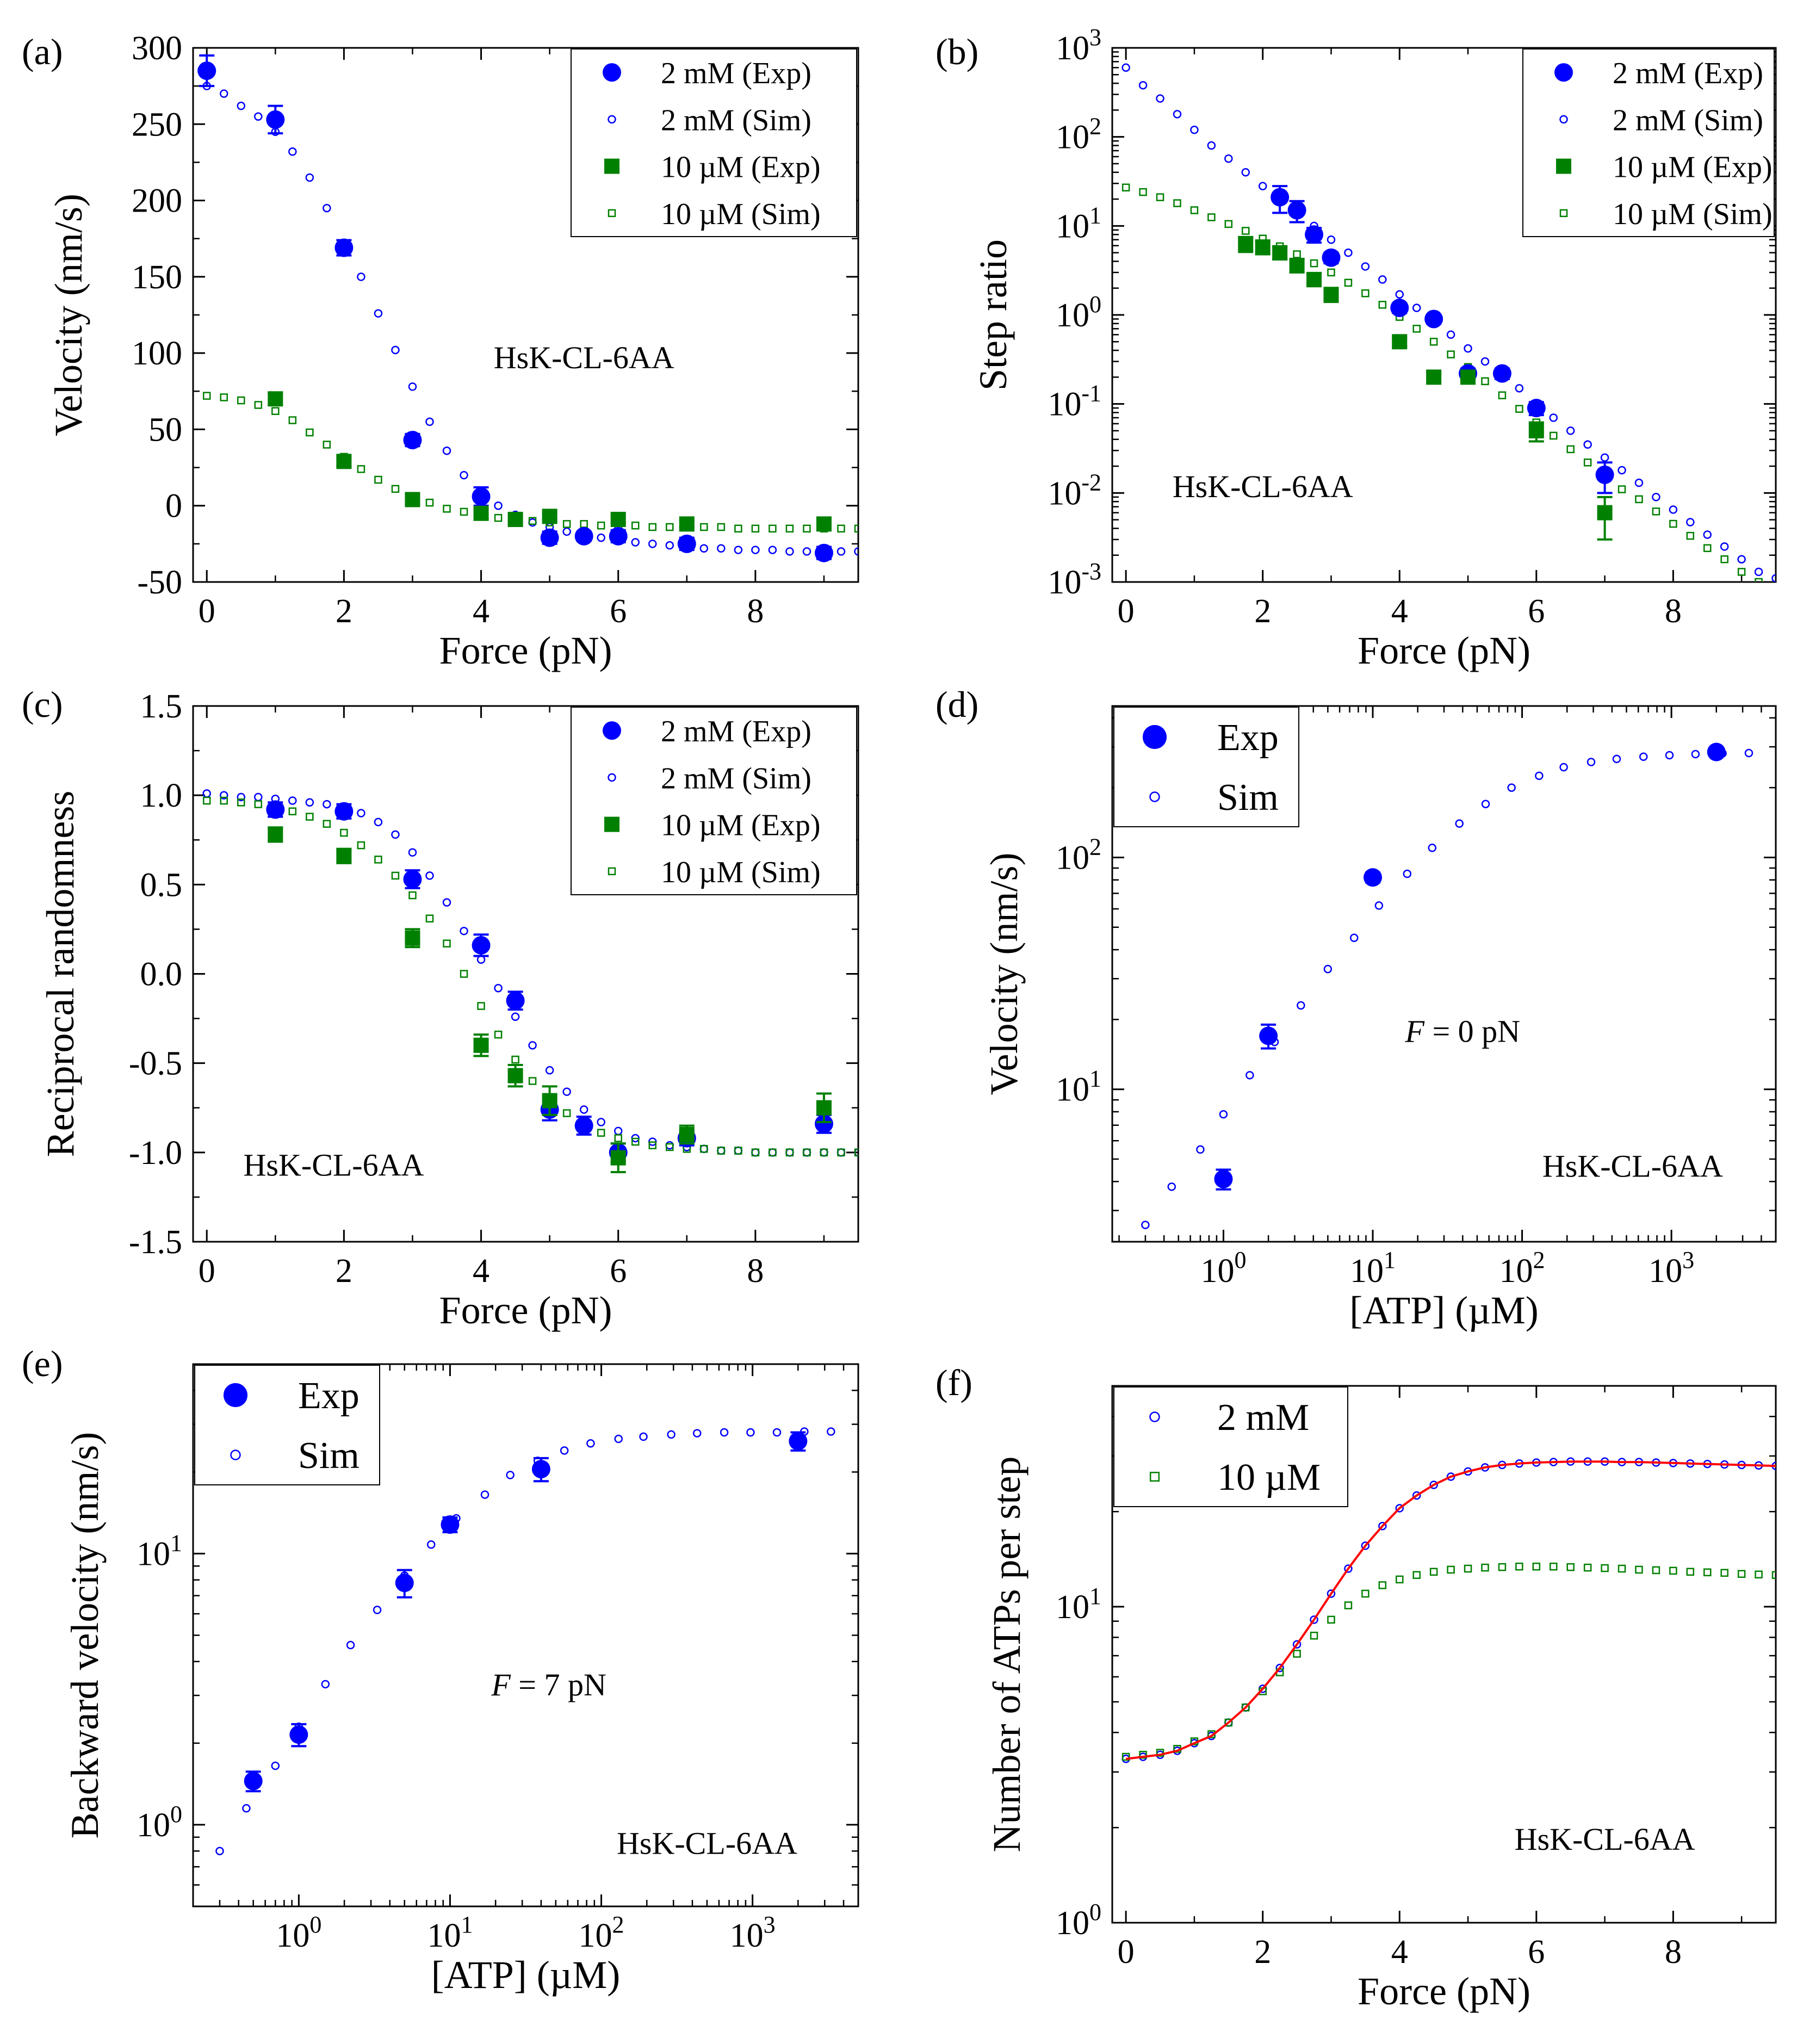  Describe the element at coordinates (584, 357) in the screenshot. I see `annotation: HsK-CL-6AA` at that location.